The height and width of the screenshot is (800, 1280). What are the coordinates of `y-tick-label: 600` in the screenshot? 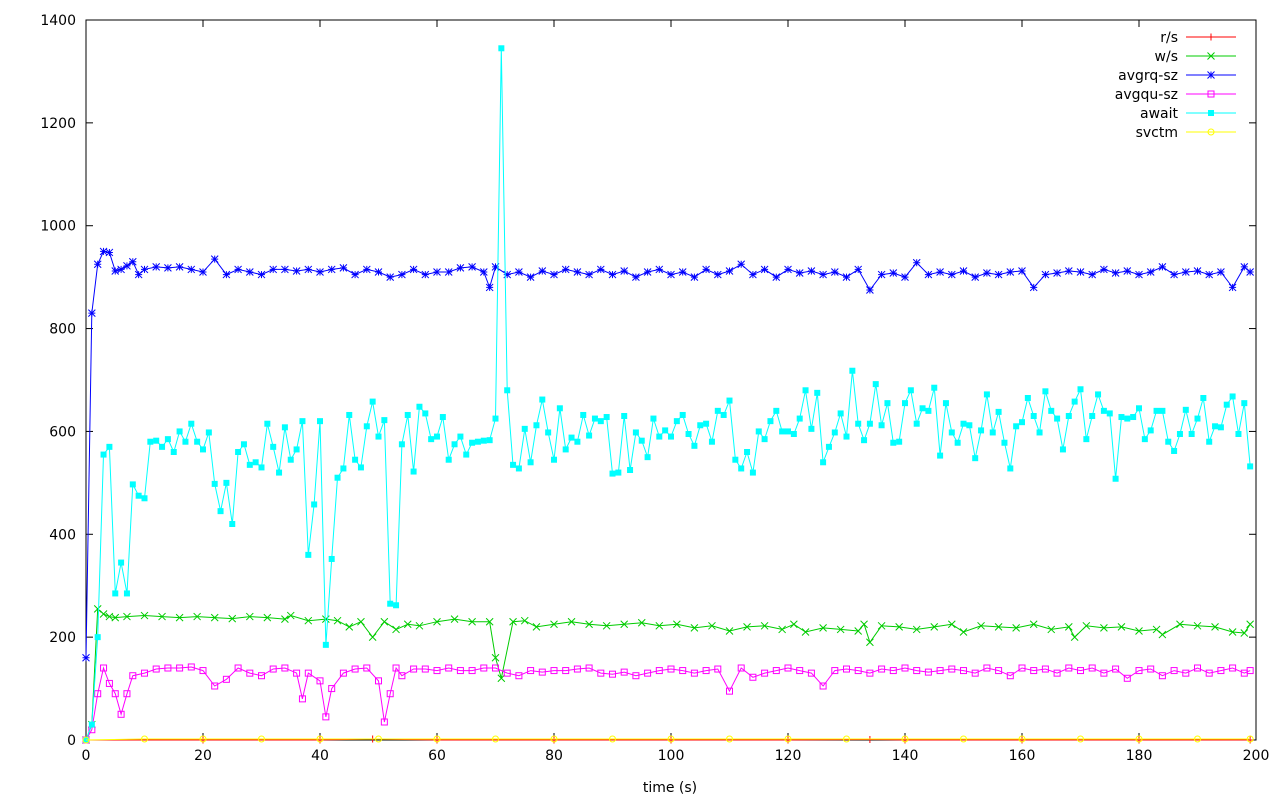 It's located at (62, 432).